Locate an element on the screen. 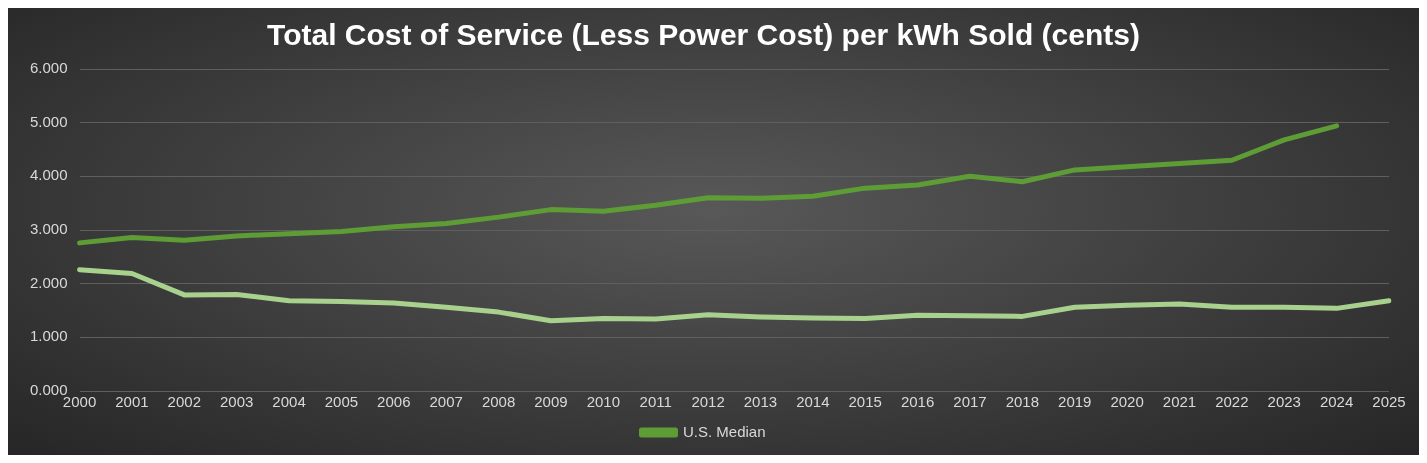 This screenshot has width=1427, height=463. y-tick-label: 5.000 is located at coordinates (48, 121).